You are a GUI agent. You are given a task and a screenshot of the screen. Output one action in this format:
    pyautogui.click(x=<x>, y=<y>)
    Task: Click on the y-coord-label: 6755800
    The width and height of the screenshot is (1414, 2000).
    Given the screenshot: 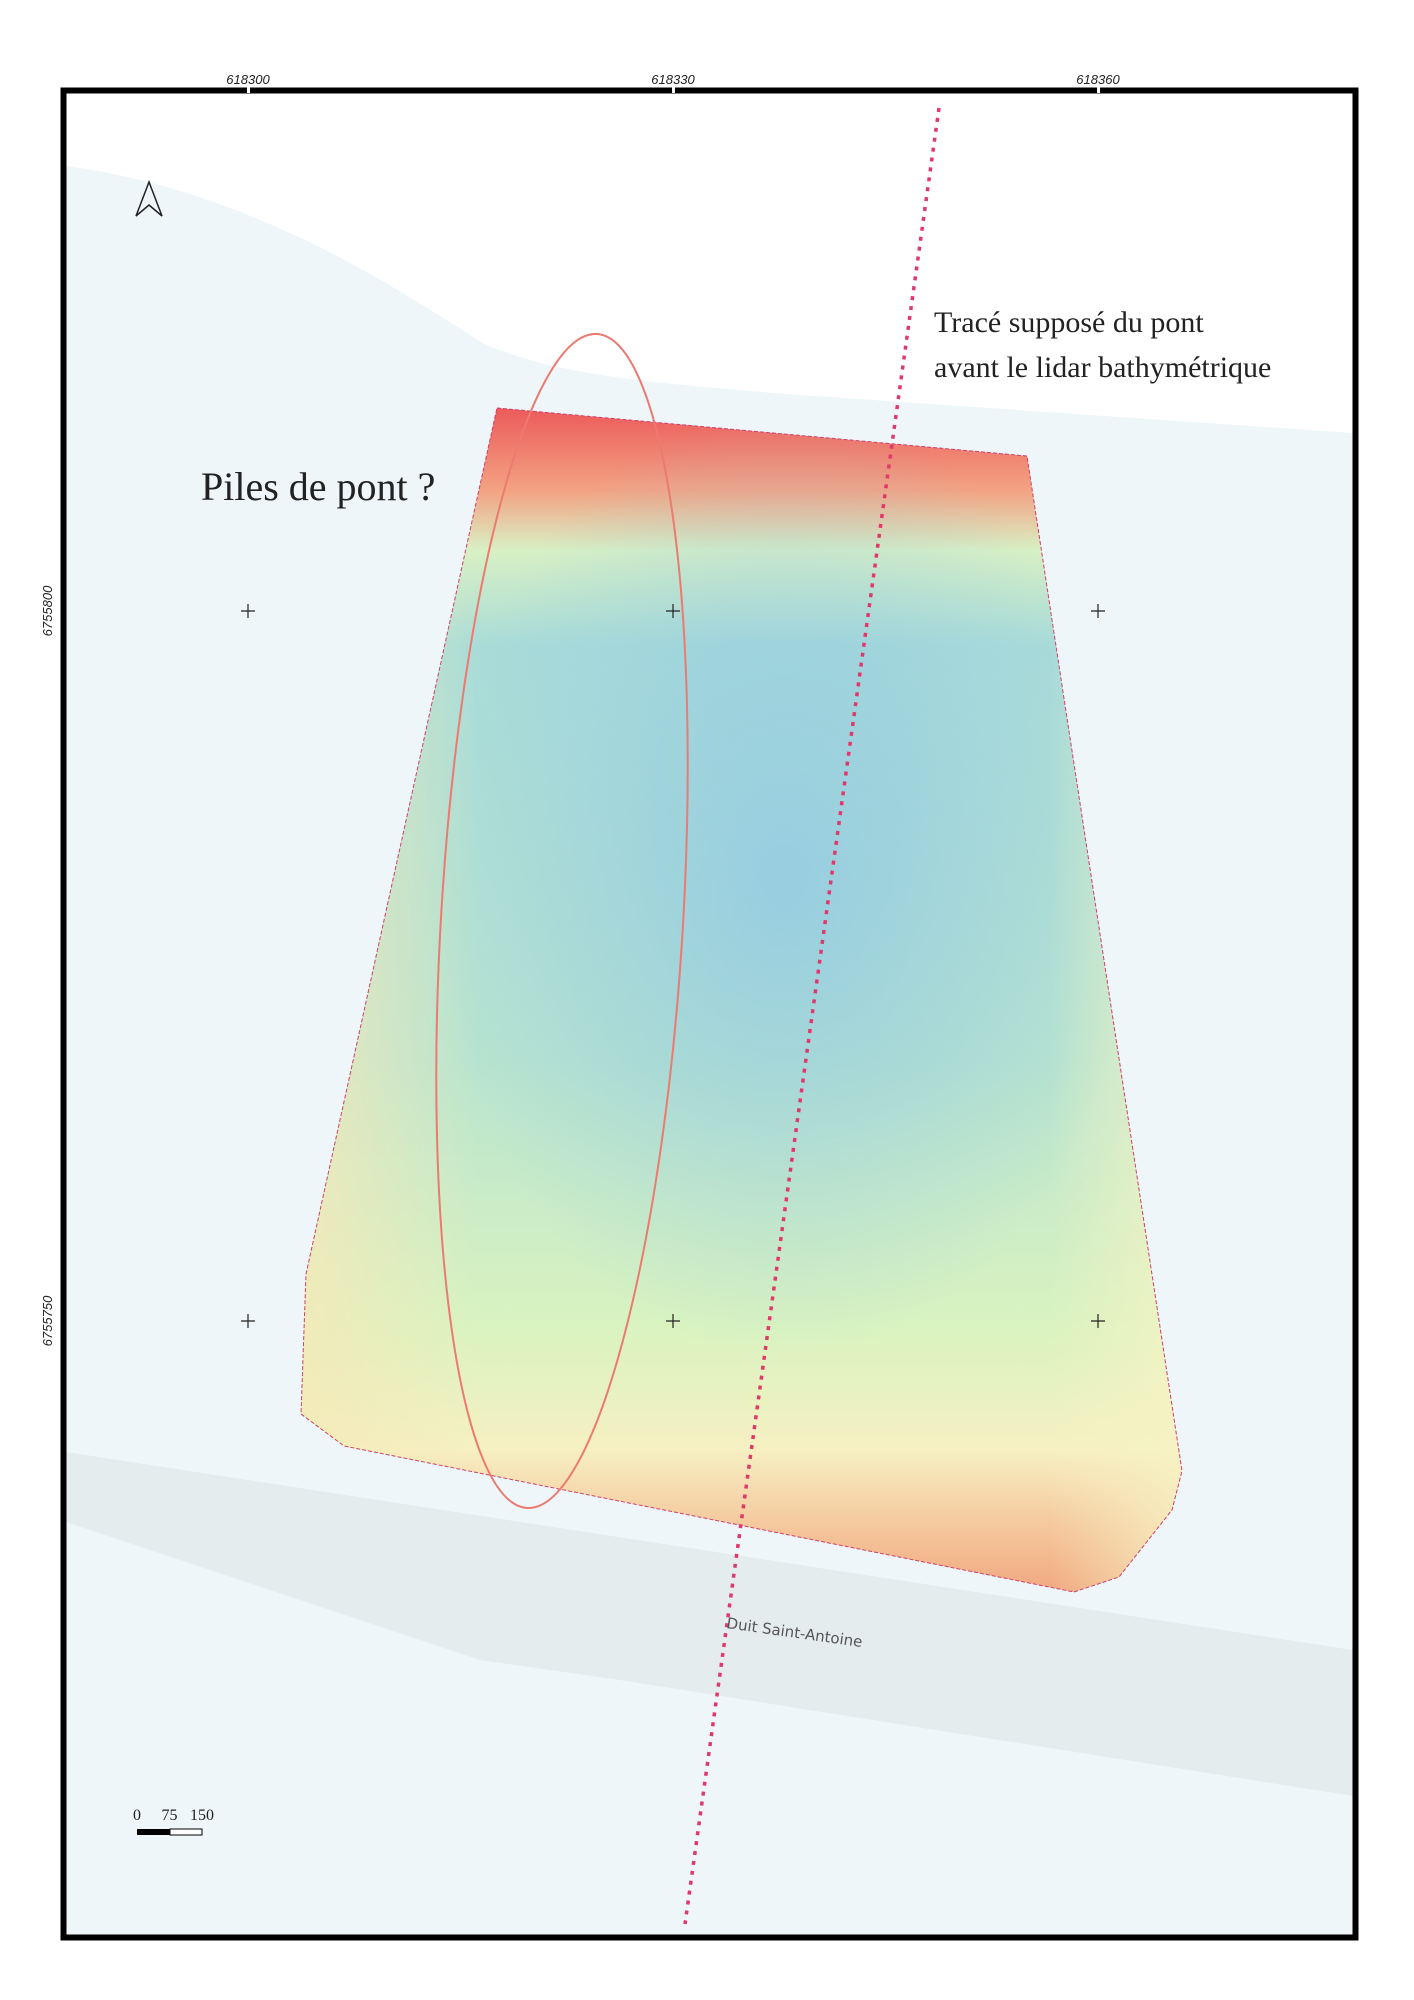 What is the action you would take?
    pyautogui.click(x=47, y=610)
    